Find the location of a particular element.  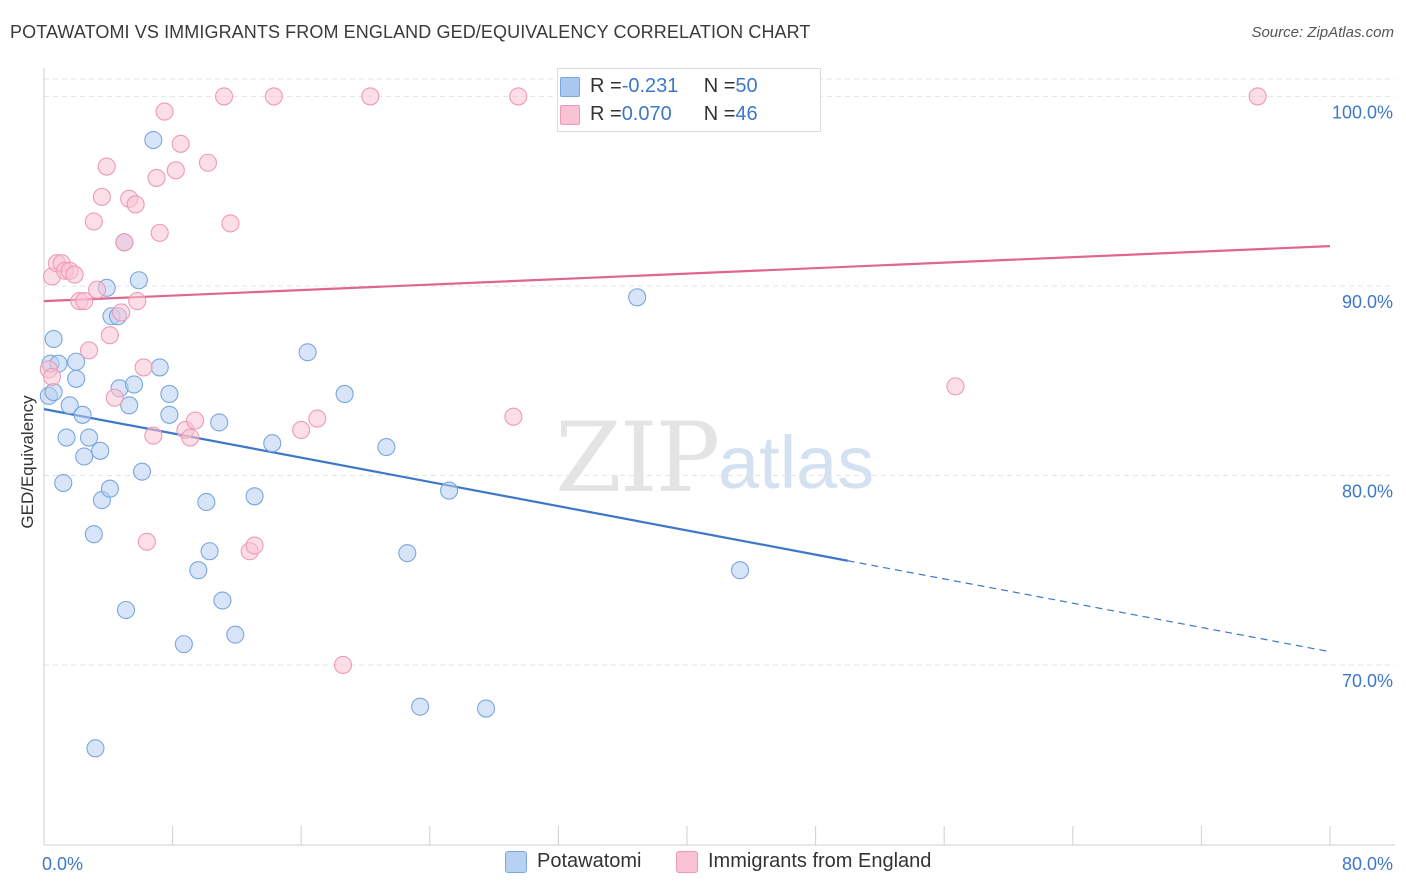

correlation-legend: R = -0.231 N = 50 R = 0.070 N = 46 is located at coordinates (689, 100).